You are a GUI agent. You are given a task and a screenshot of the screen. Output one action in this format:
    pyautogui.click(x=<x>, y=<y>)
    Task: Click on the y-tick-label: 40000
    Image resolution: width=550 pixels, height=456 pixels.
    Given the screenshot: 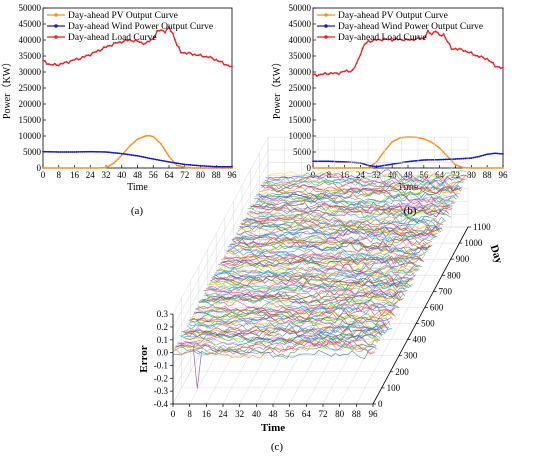 What is the action you would take?
    pyautogui.click(x=300, y=40)
    